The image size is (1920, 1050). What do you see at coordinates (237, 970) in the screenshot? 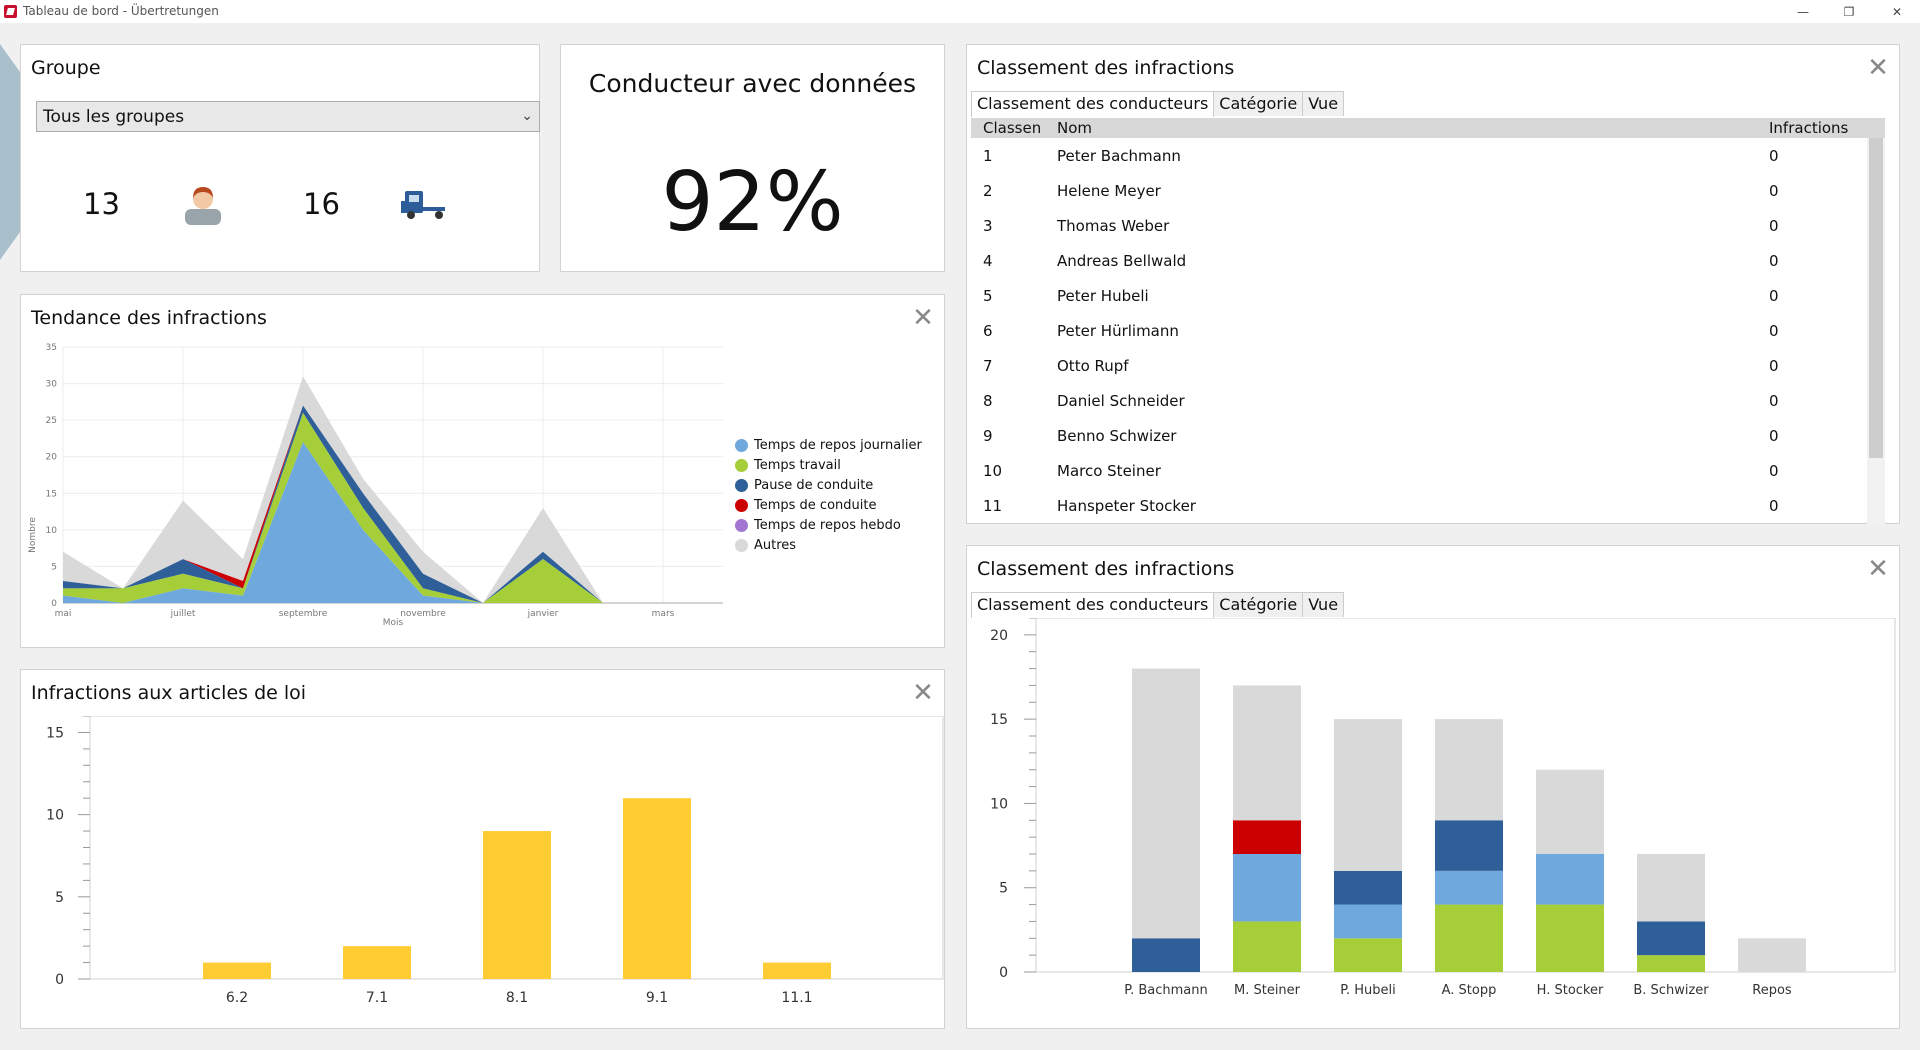
I see `bar-6.2` at bounding box center [237, 970].